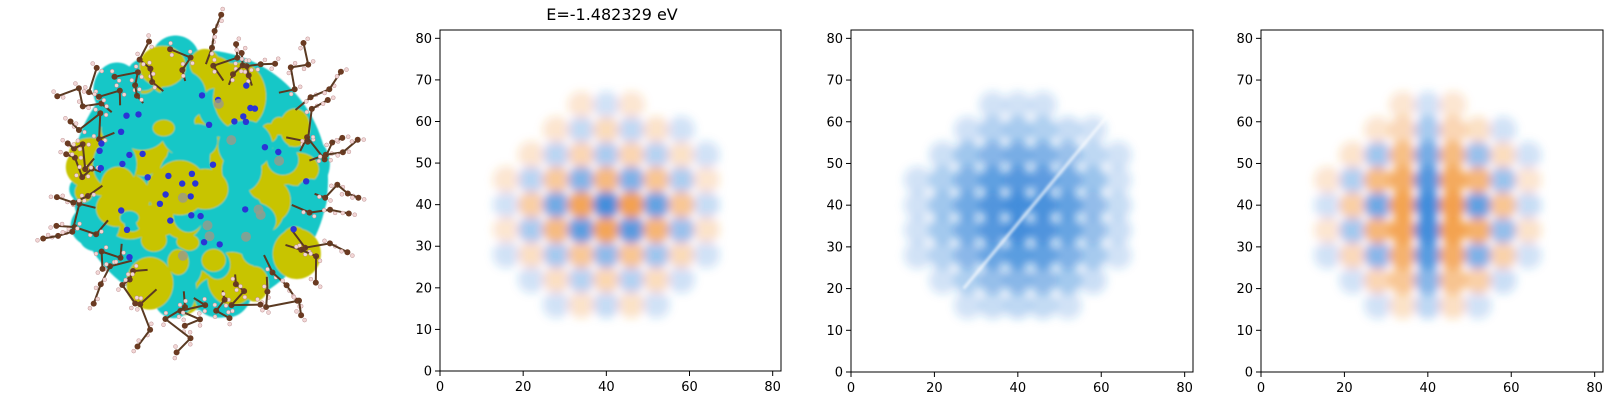  What do you see at coordinates (839, 373) in the screenshot?
I see `y-tick-label: 0` at bounding box center [839, 373].